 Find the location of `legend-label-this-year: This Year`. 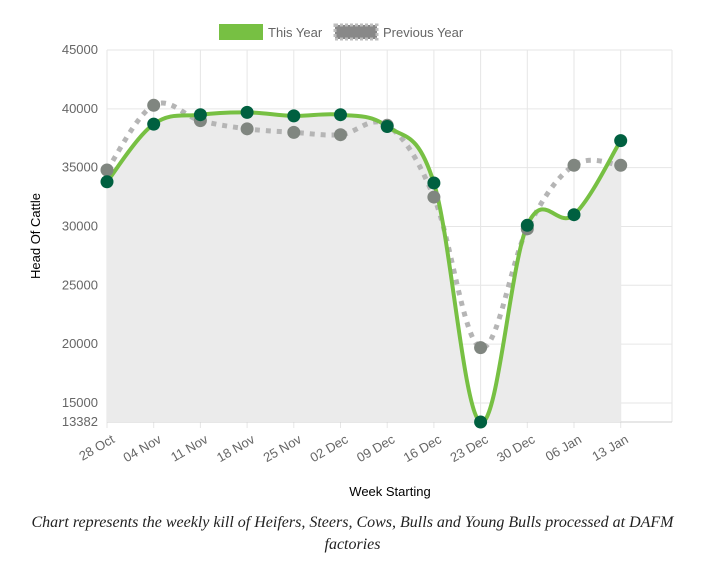

legend-label-this-year: This Year is located at coordinates (295, 32).